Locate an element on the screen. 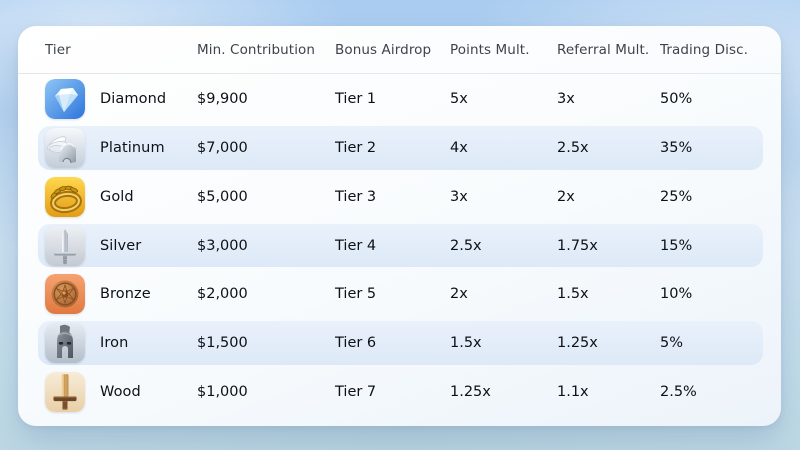 The image size is (800, 450). points-mult-value: 1.5x is located at coordinates (466, 342).